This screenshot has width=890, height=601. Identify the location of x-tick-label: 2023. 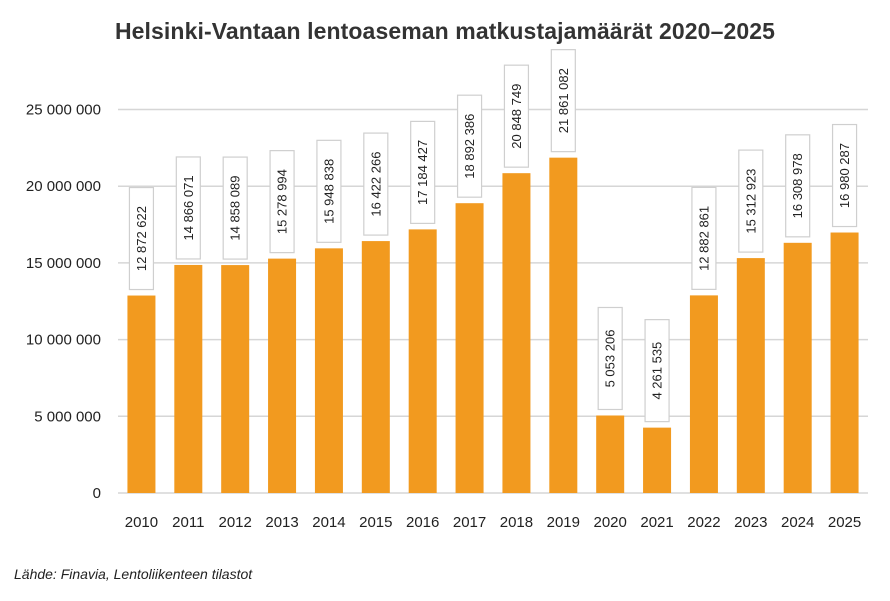
(750, 522).